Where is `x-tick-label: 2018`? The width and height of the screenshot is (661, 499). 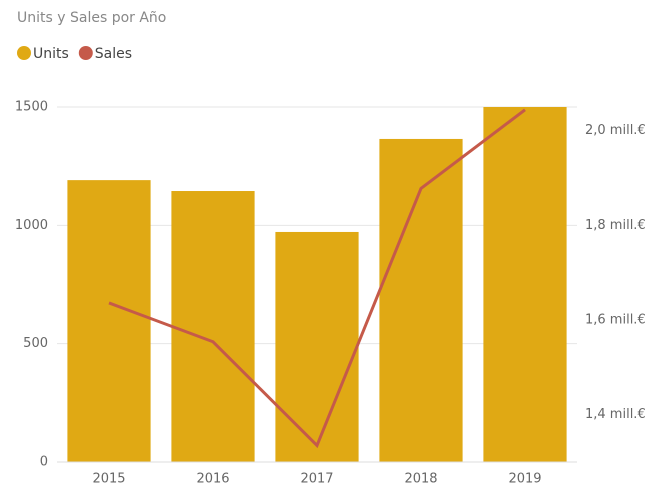 x-tick-label: 2018 is located at coordinates (420, 479).